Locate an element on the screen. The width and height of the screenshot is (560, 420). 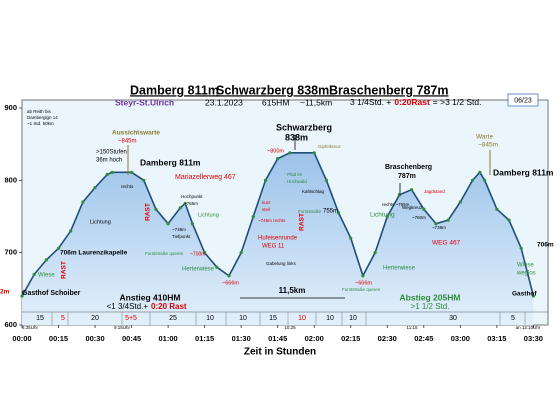
annotation: >150Stufen is located at coordinates (111, 153).